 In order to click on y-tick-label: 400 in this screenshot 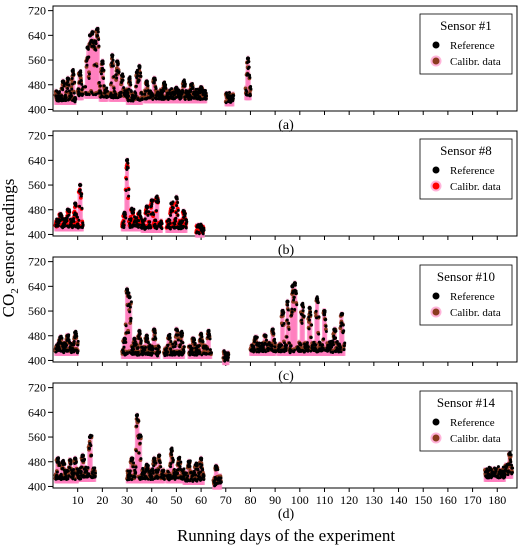, I will do `click(37, 486)`.